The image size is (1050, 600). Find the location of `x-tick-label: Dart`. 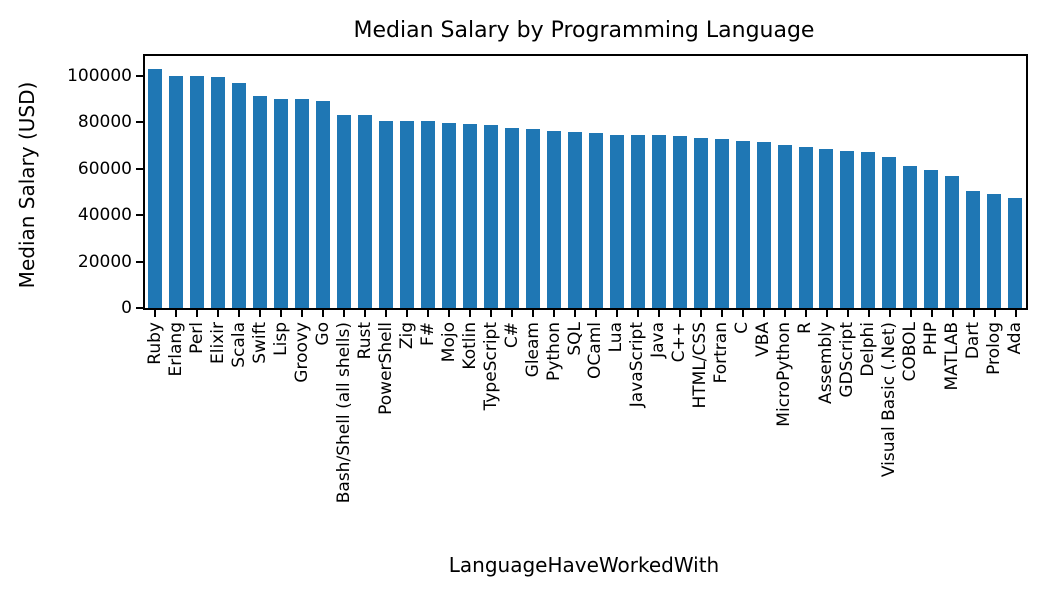

x-tick-label: Dart is located at coordinates (973, 341).